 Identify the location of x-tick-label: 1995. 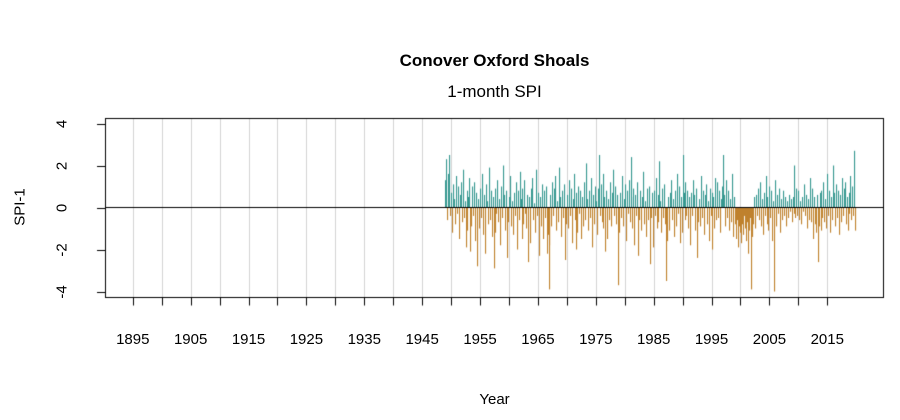
(711, 339).